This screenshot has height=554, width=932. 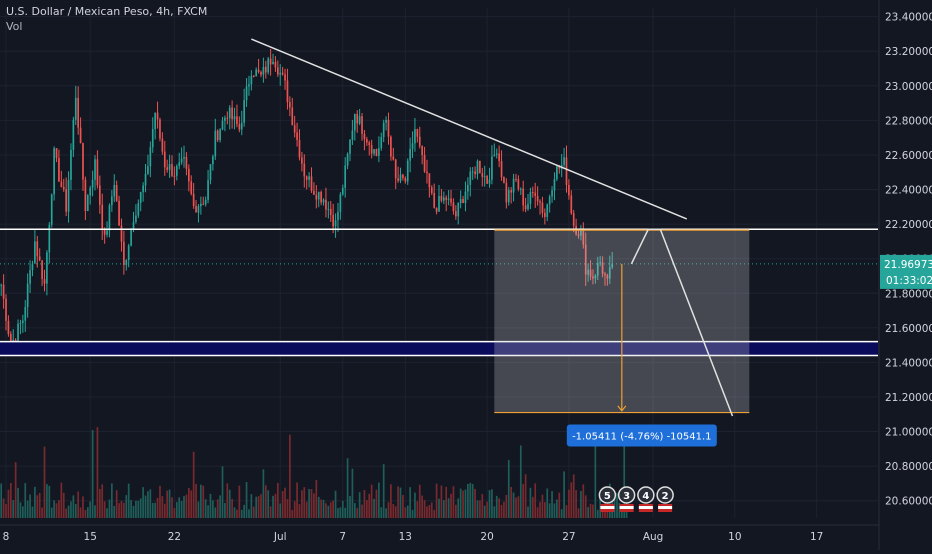 What do you see at coordinates (682, 322) in the screenshot?
I see `projection-path` at bounding box center [682, 322].